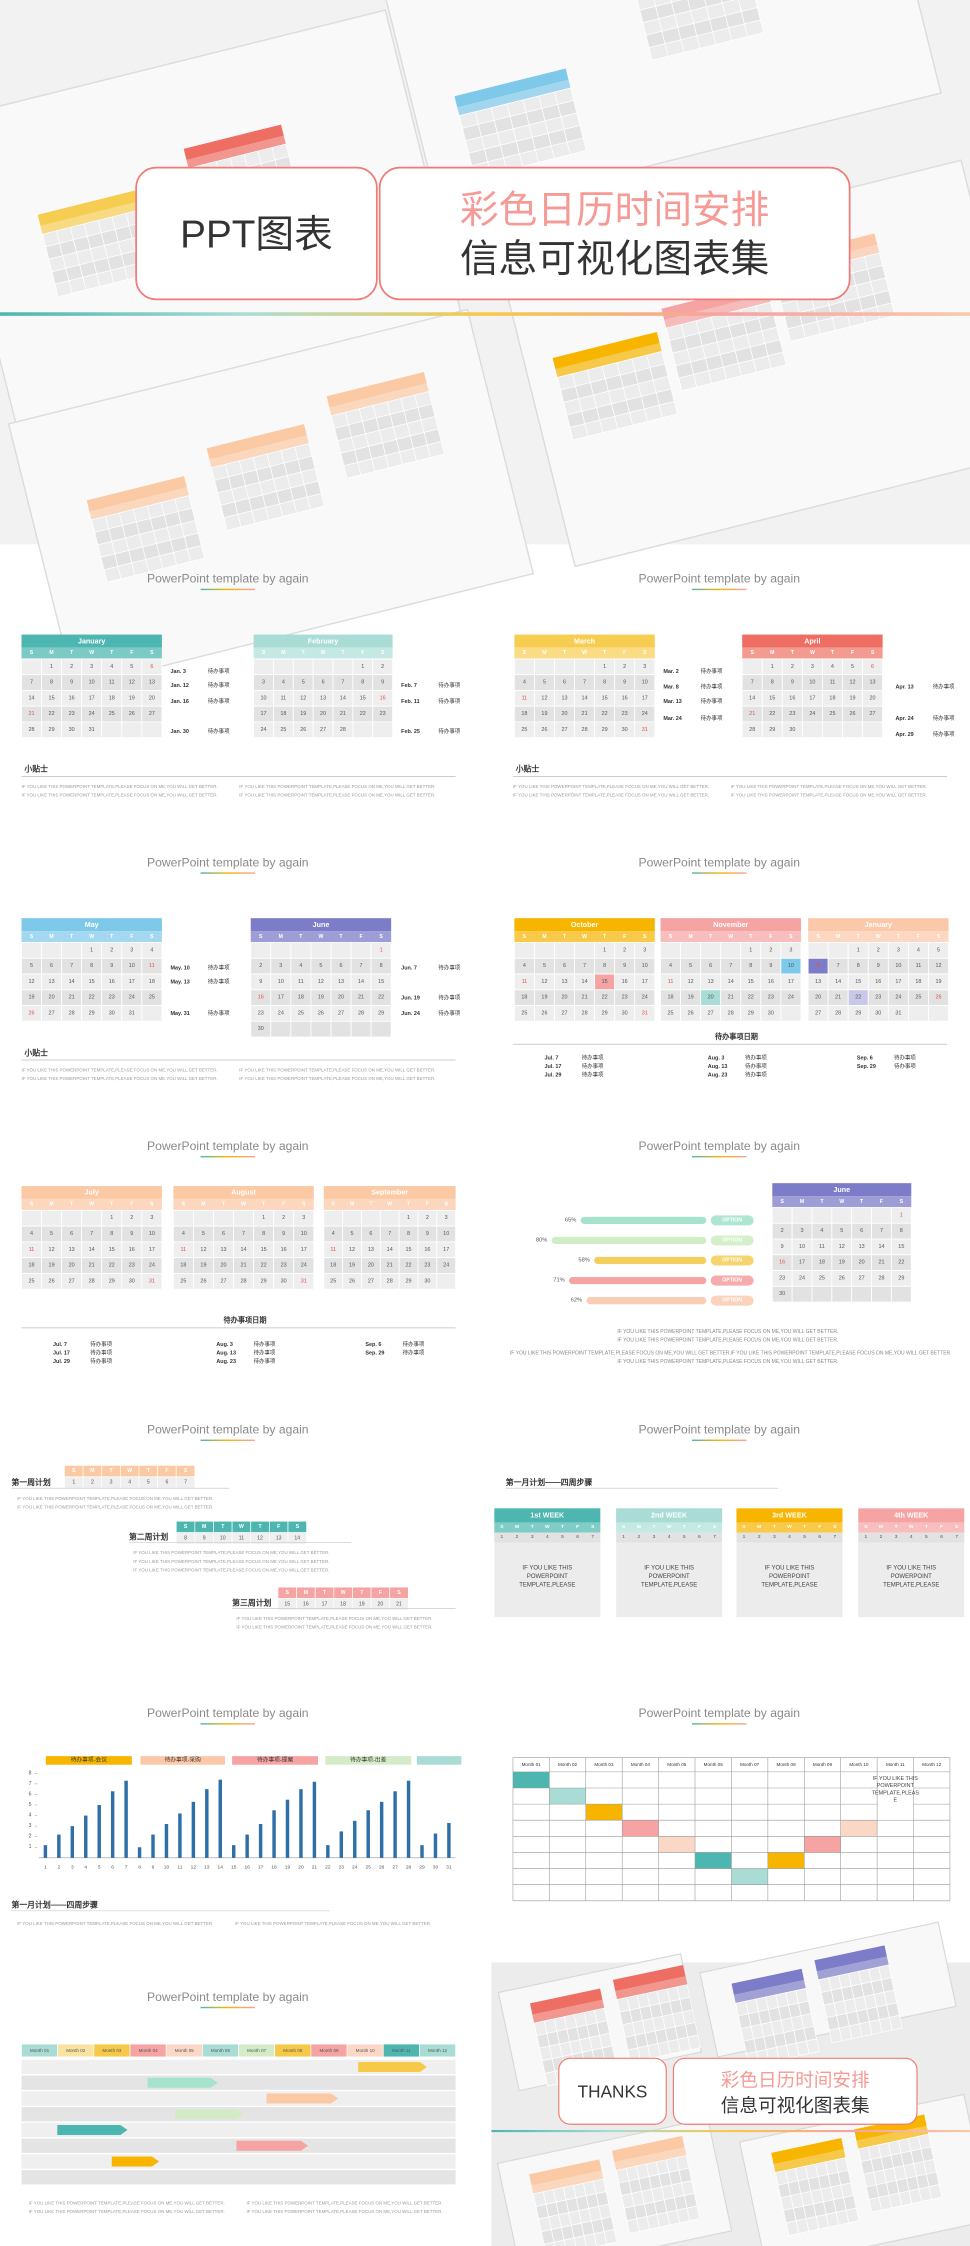 This screenshot has height=2246, width=970. Describe the element at coordinates (92, 1193) in the screenshot. I see `month-name: July` at that location.